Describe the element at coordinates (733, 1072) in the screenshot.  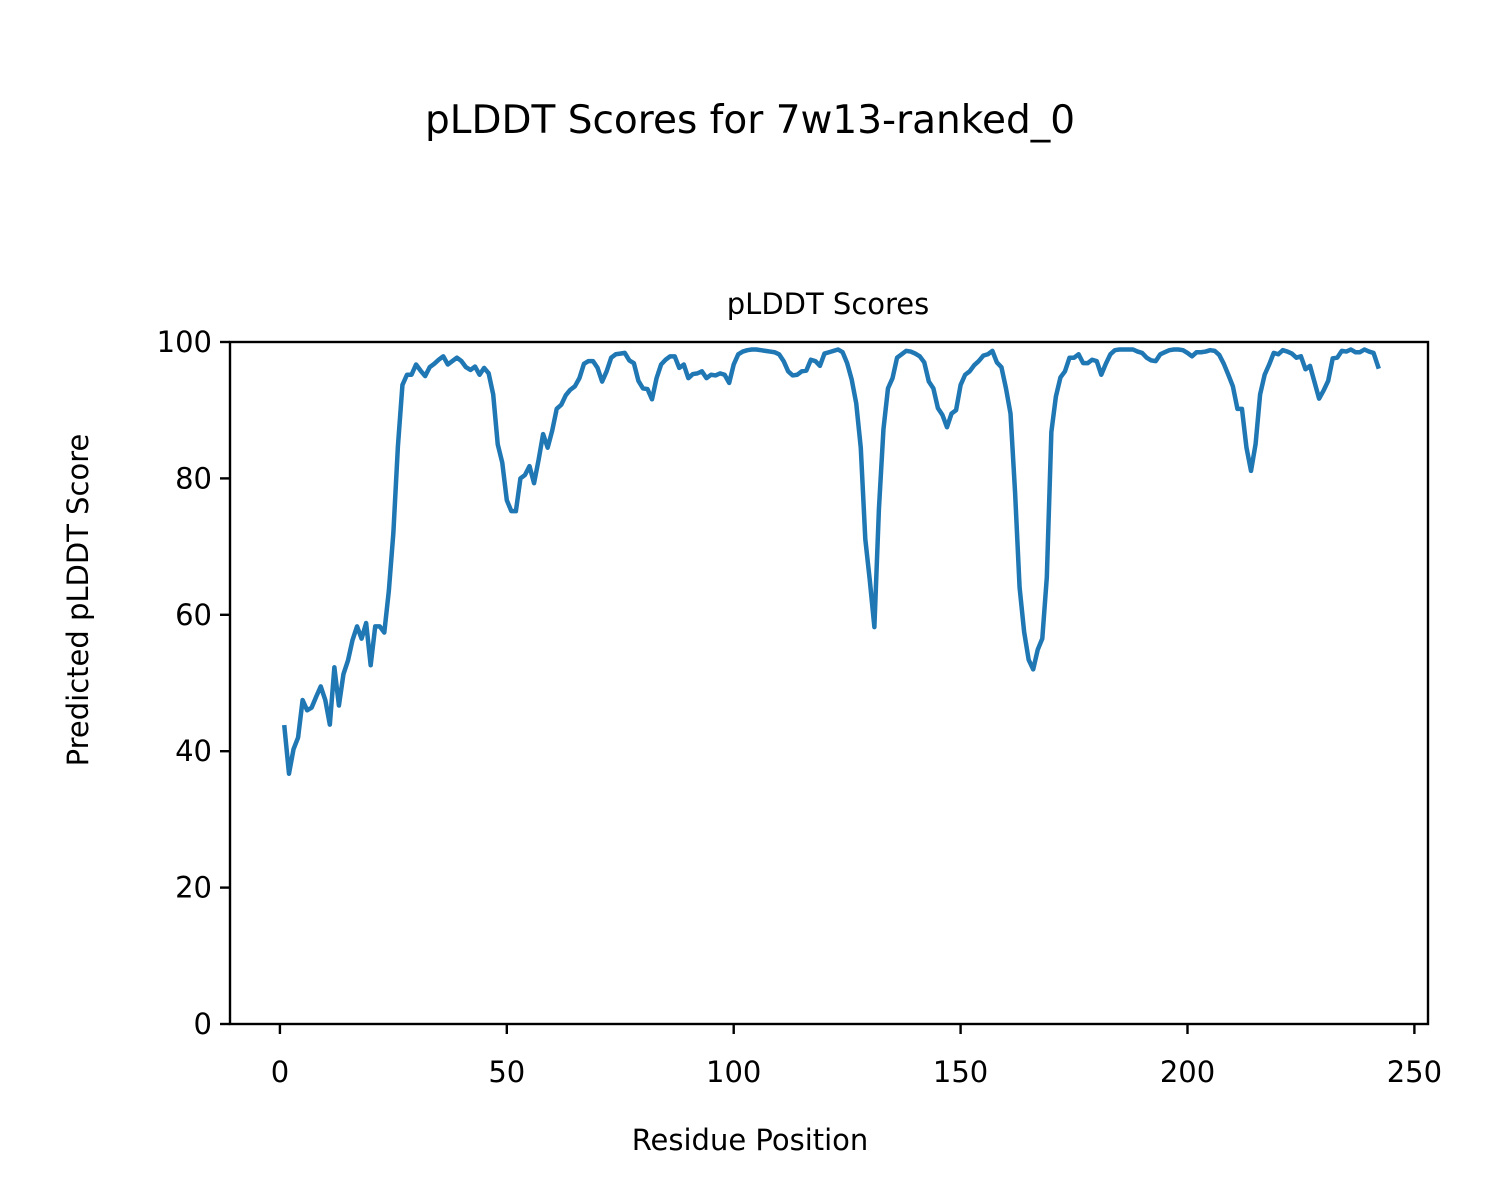
I see `x-tick-label: 100` at that location.